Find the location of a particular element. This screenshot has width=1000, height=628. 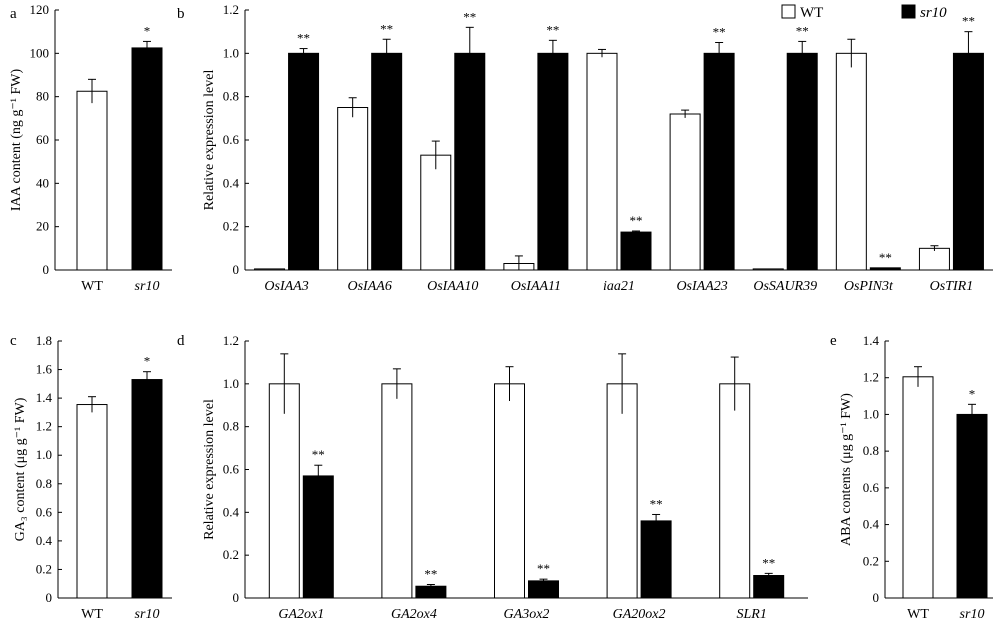

x-tick-label: OsIAA11 is located at coordinates (536, 286).